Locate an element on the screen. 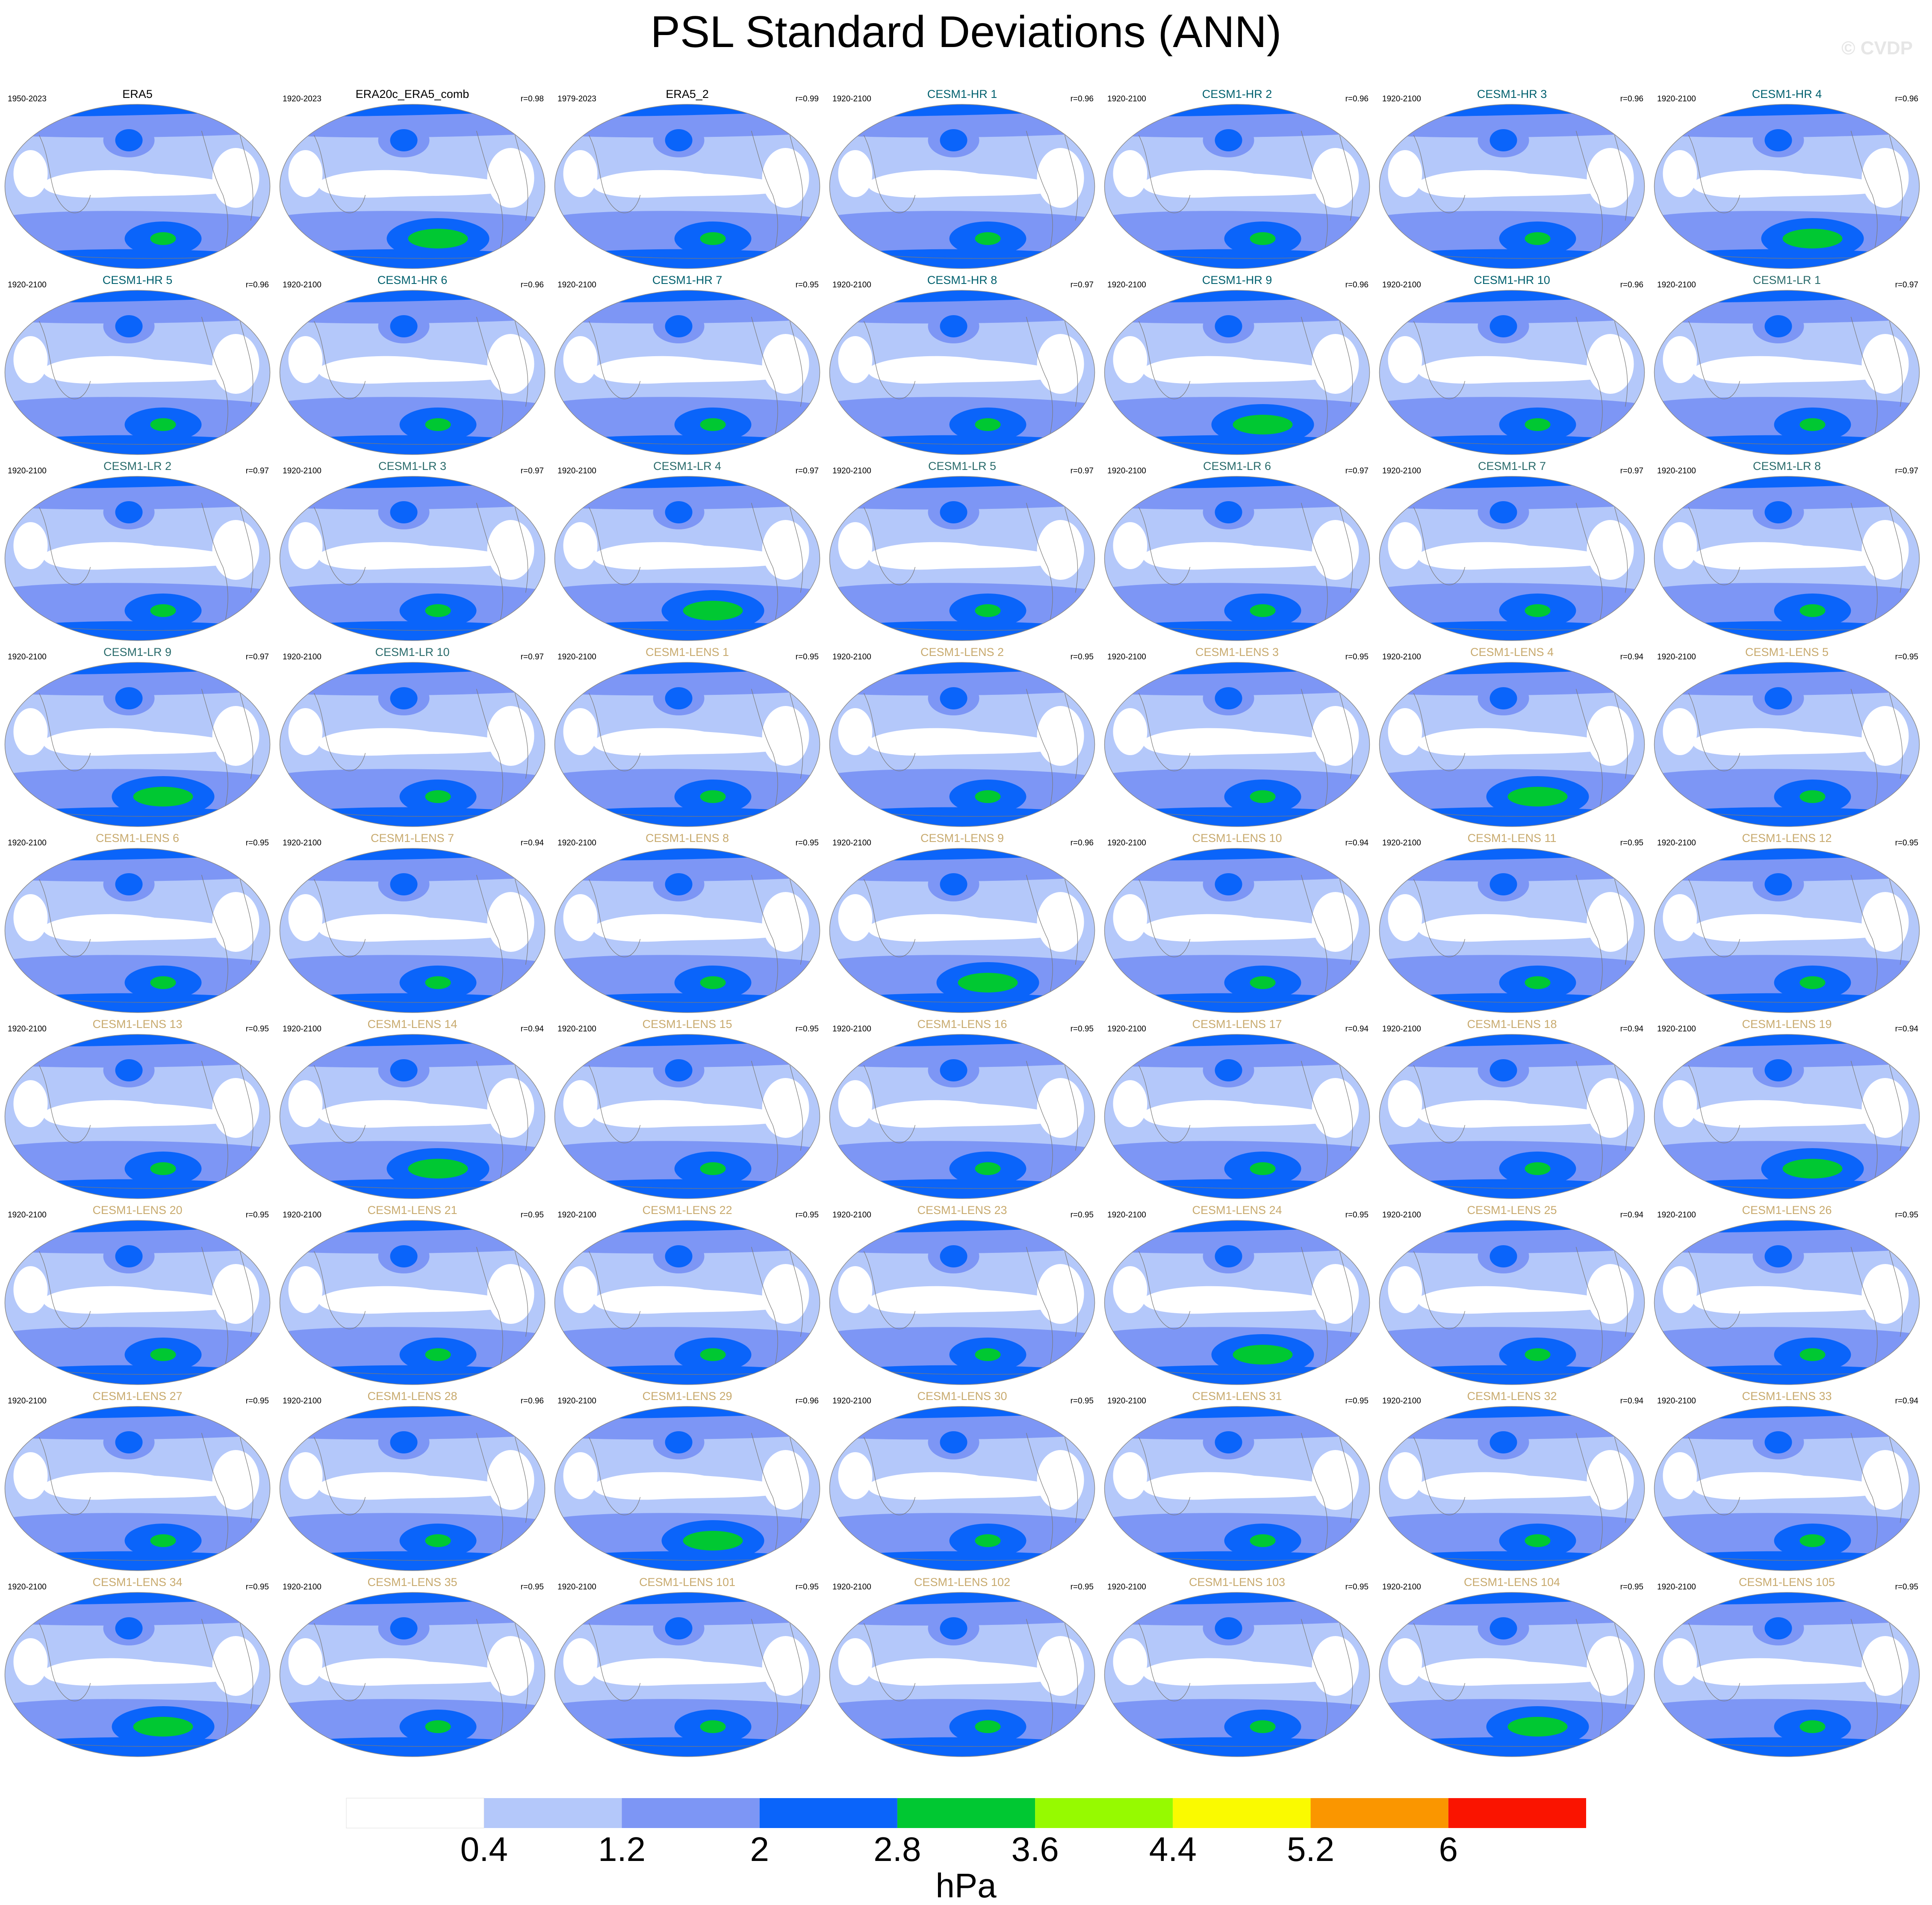 The image size is (1932, 1905). map-panel: CESM1-HR 8 1920-2100 r=0.97 is located at coordinates (962, 367).